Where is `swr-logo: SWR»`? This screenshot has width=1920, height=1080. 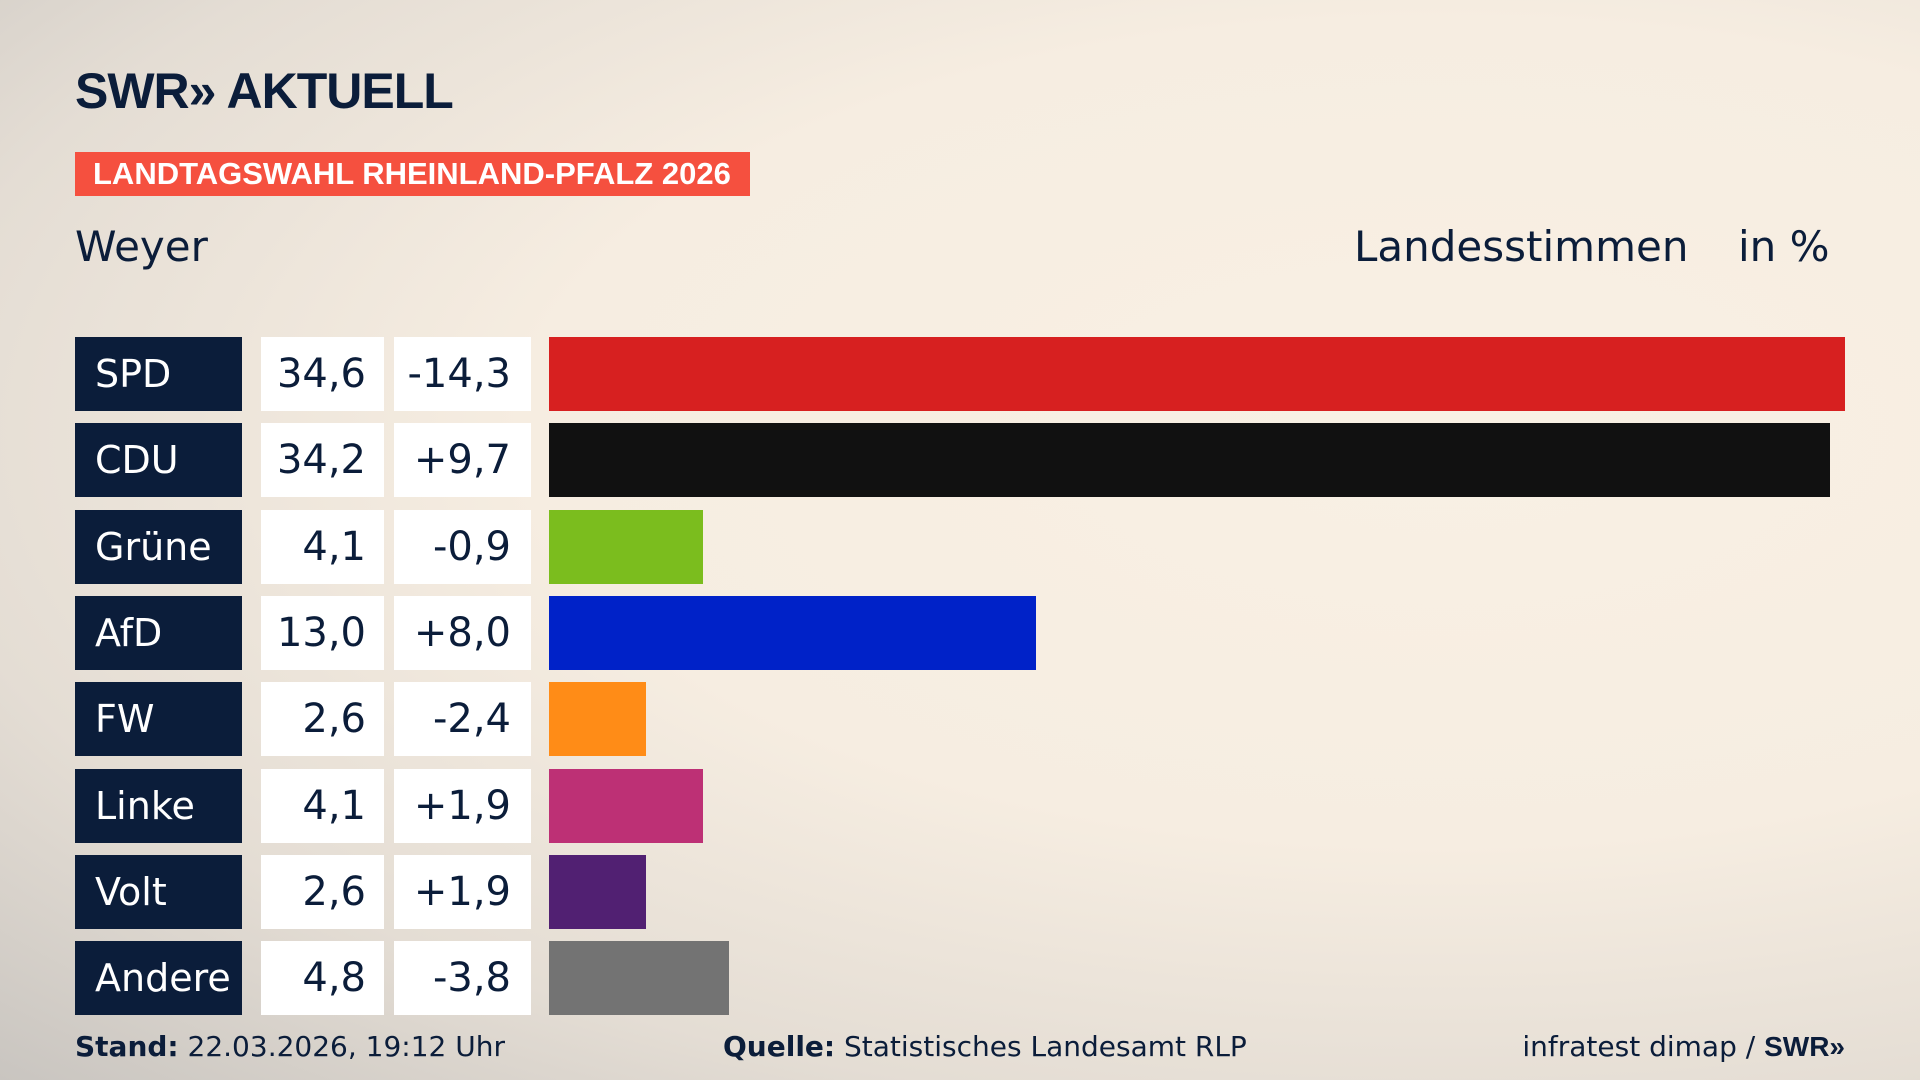 swr-logo: SWR» is located at coordinates (1804, 1046).